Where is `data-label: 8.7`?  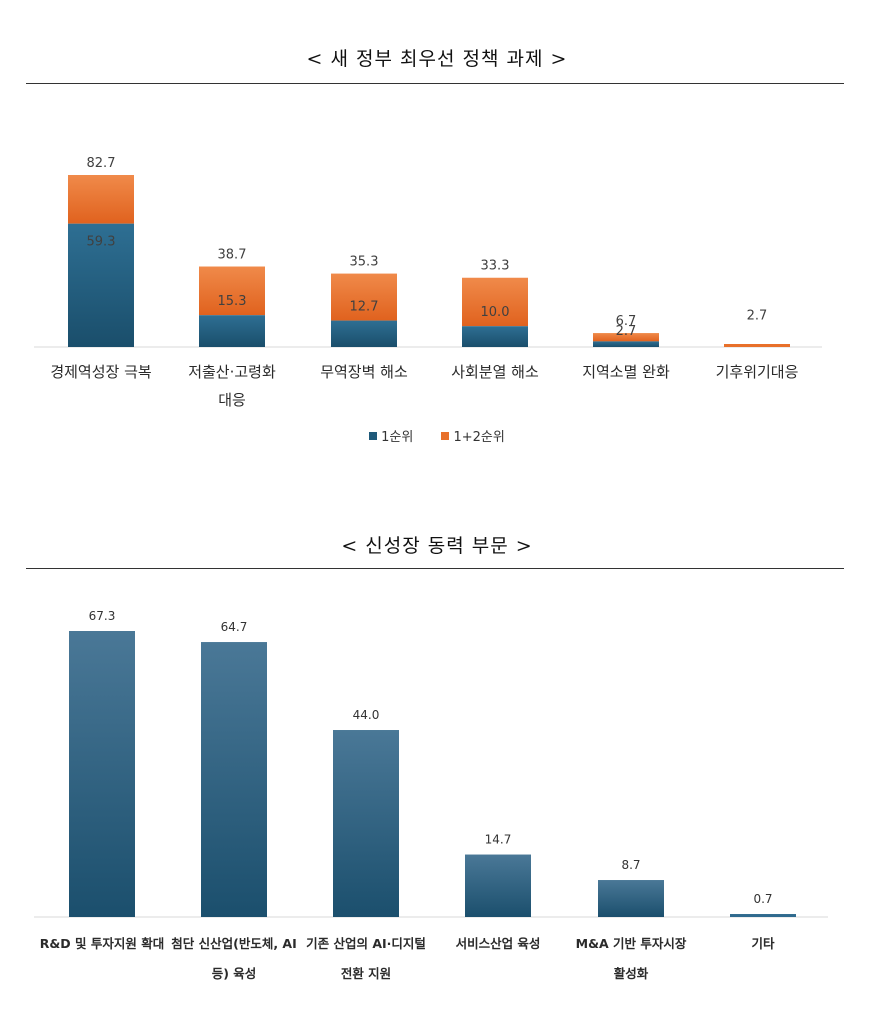 data-label: 8.7 is located at coordinates (630, 865).